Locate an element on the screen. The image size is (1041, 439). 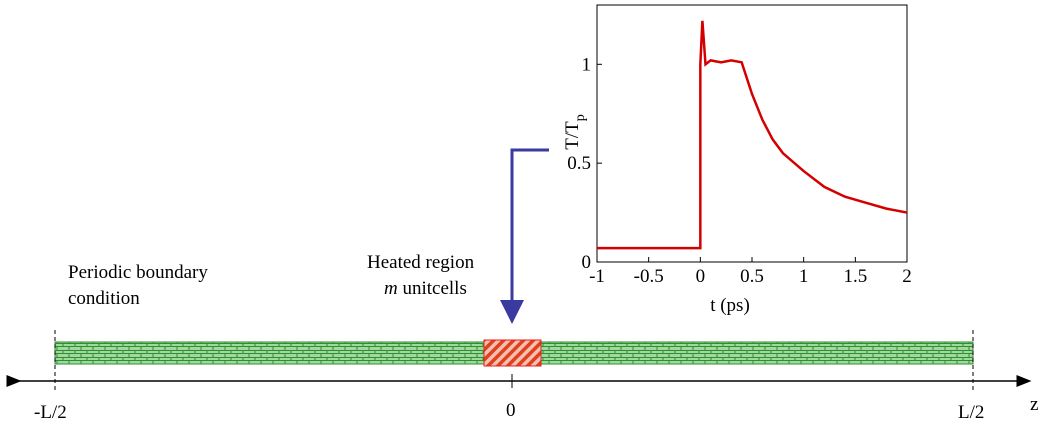
y-tick-label: 1 is located at coordinates (587, 64).